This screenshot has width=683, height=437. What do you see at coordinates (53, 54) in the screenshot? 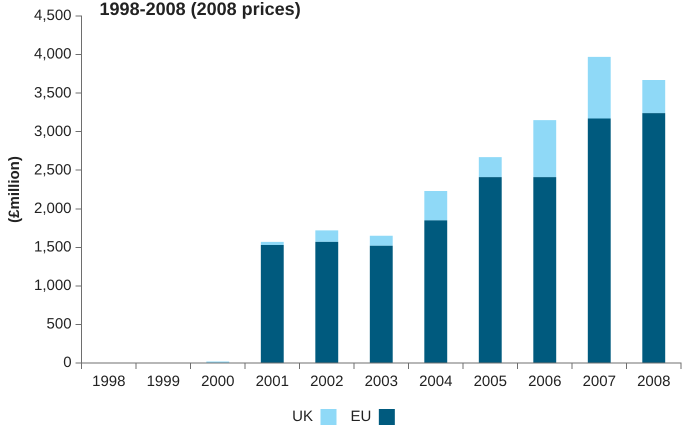
I see `y-tick-label: 4,000` at bounding box center [53, 54].